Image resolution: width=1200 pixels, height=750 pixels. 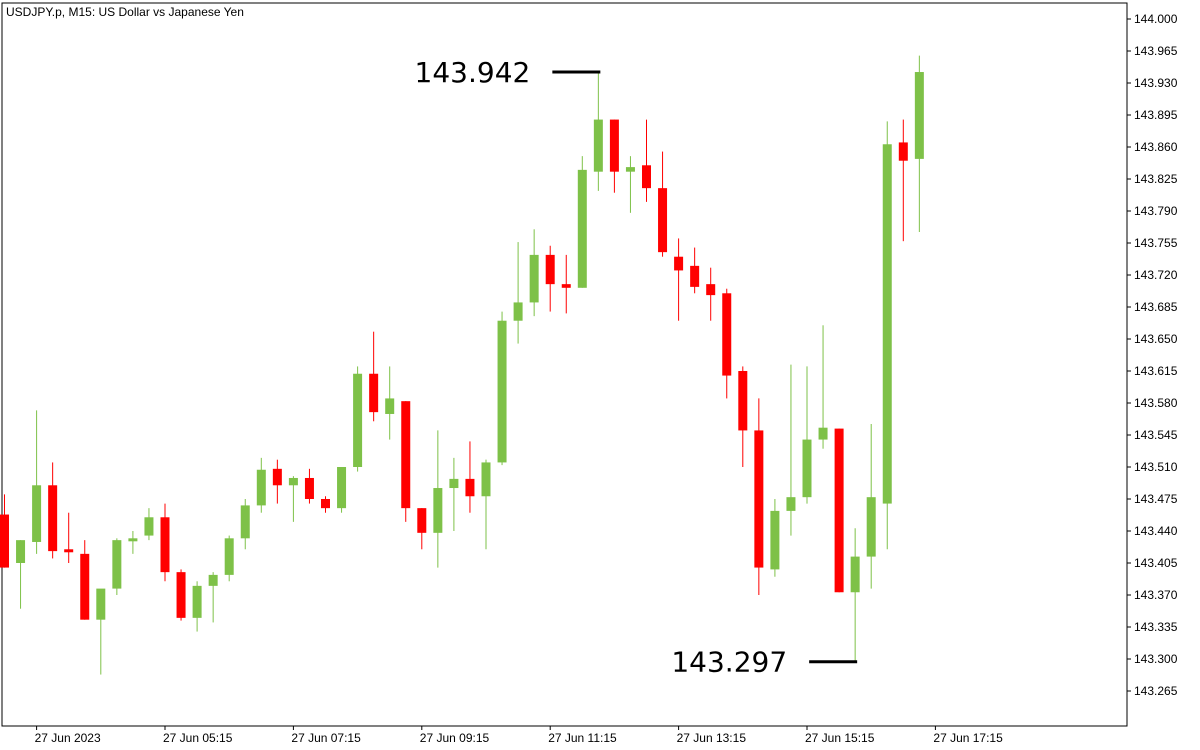 I want to click on annotation-label: 143.942, so click(x=473, y=72).